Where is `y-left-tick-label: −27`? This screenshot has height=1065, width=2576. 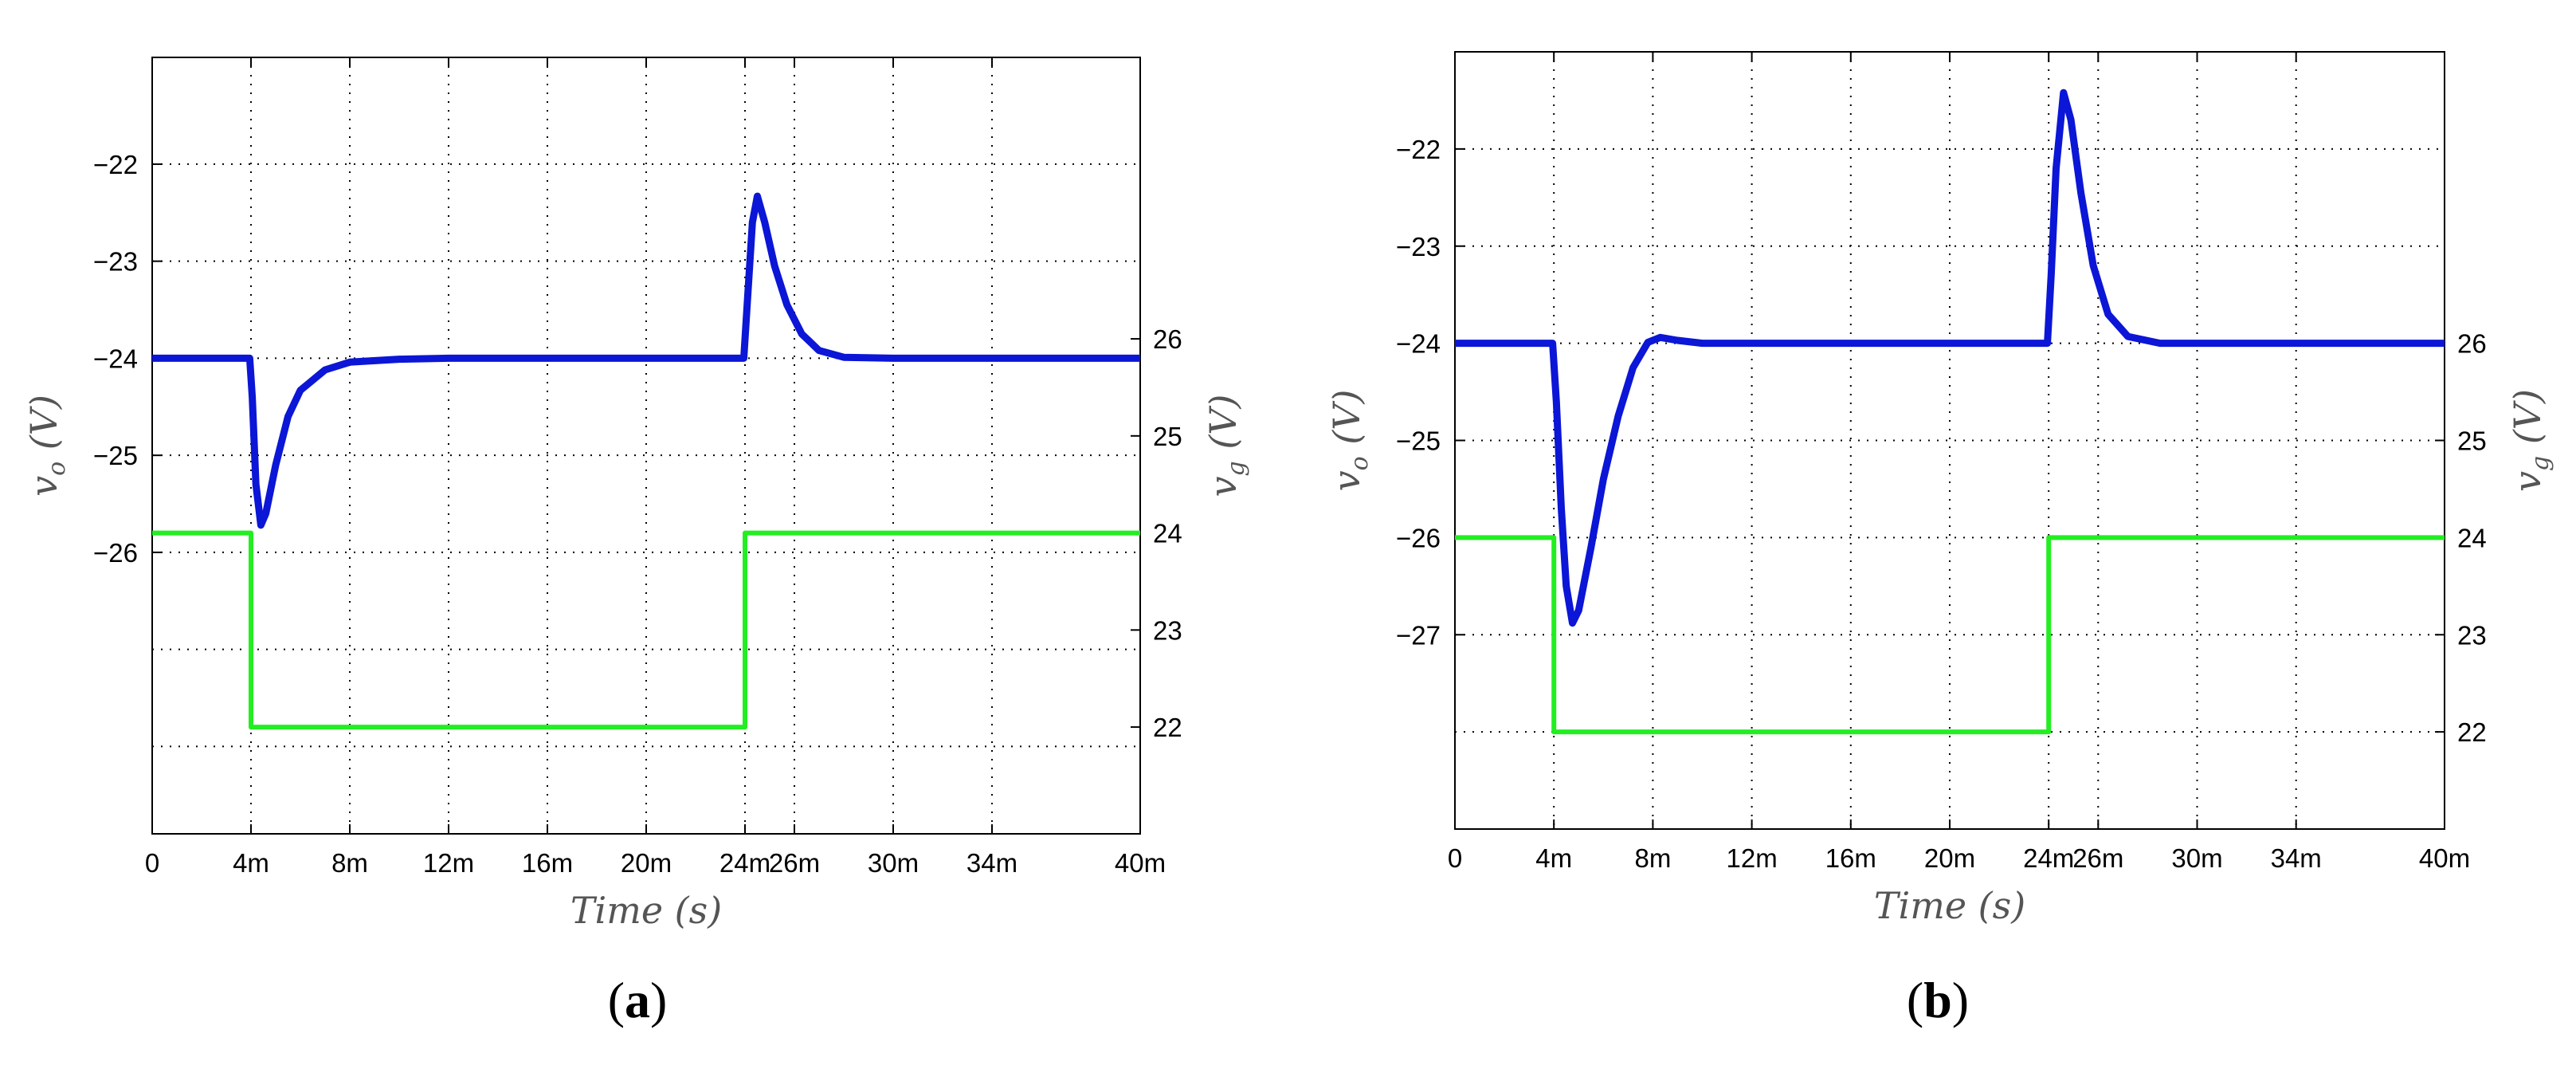 y-left-tick-label: −27 is located at coordinates (1418, 635).